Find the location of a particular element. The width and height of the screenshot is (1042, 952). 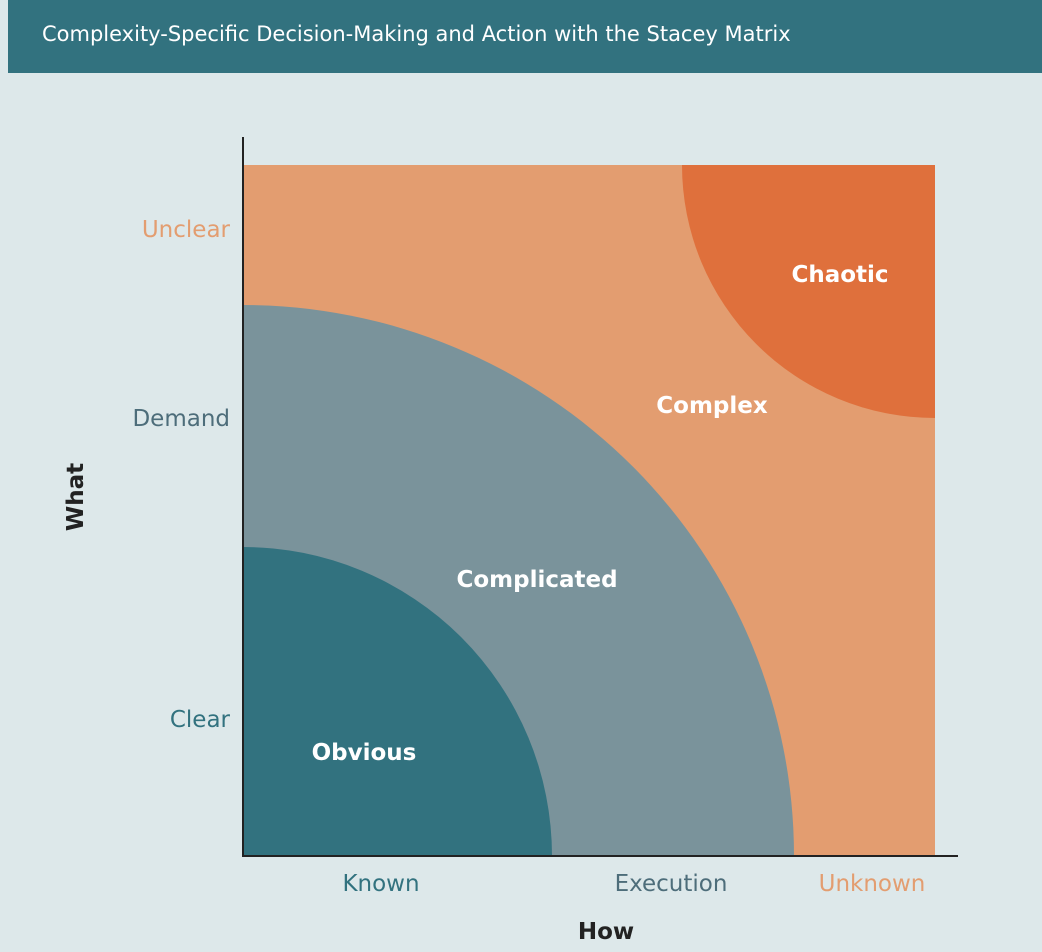

zone-label-obvious: Obvious is located at coordinates (364, 753).